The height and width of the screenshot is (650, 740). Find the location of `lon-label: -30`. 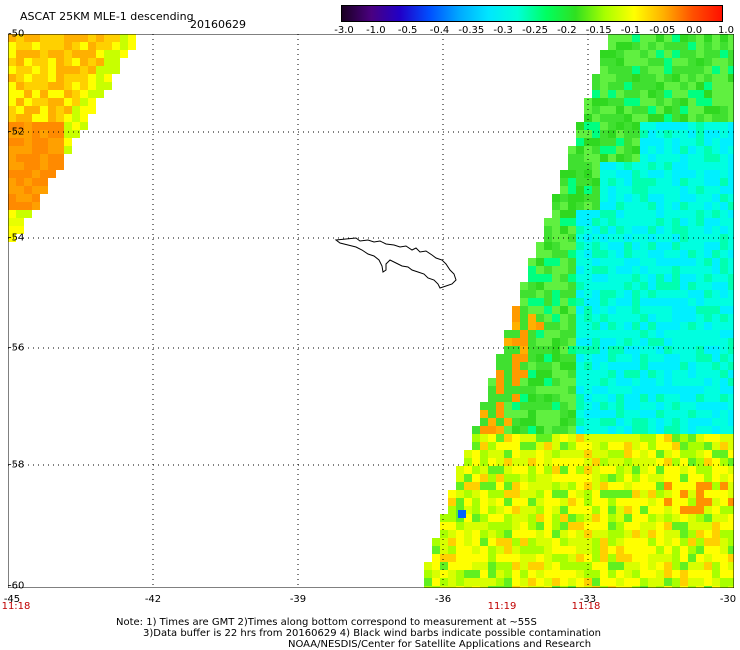

lon-label: -30 is located at coordinates (728, 599).